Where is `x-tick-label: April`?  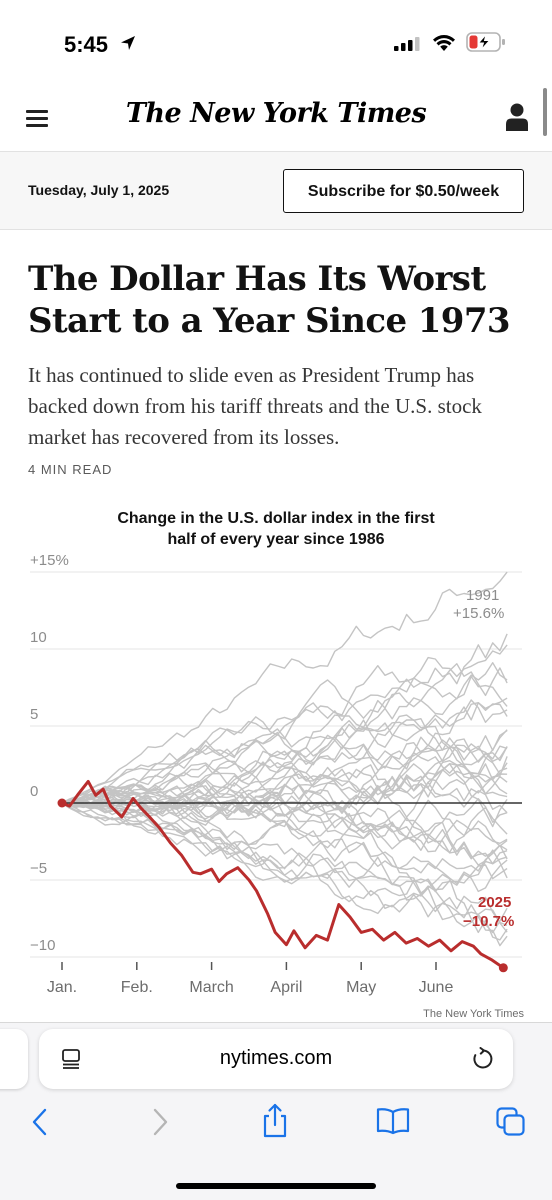 x-tick-label: April is located at coordinates (286, 987).